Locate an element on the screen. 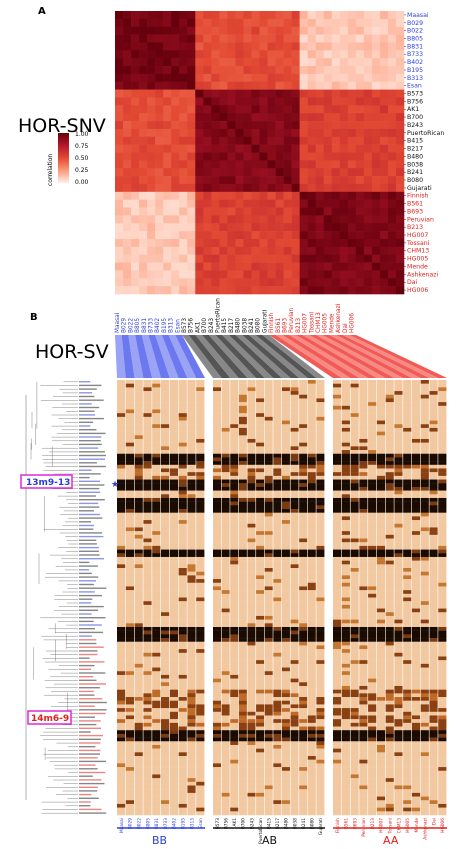 The height and width of the screenshot is (849, 457). top-sample-label: B241 is located at coordinates (252, 325).